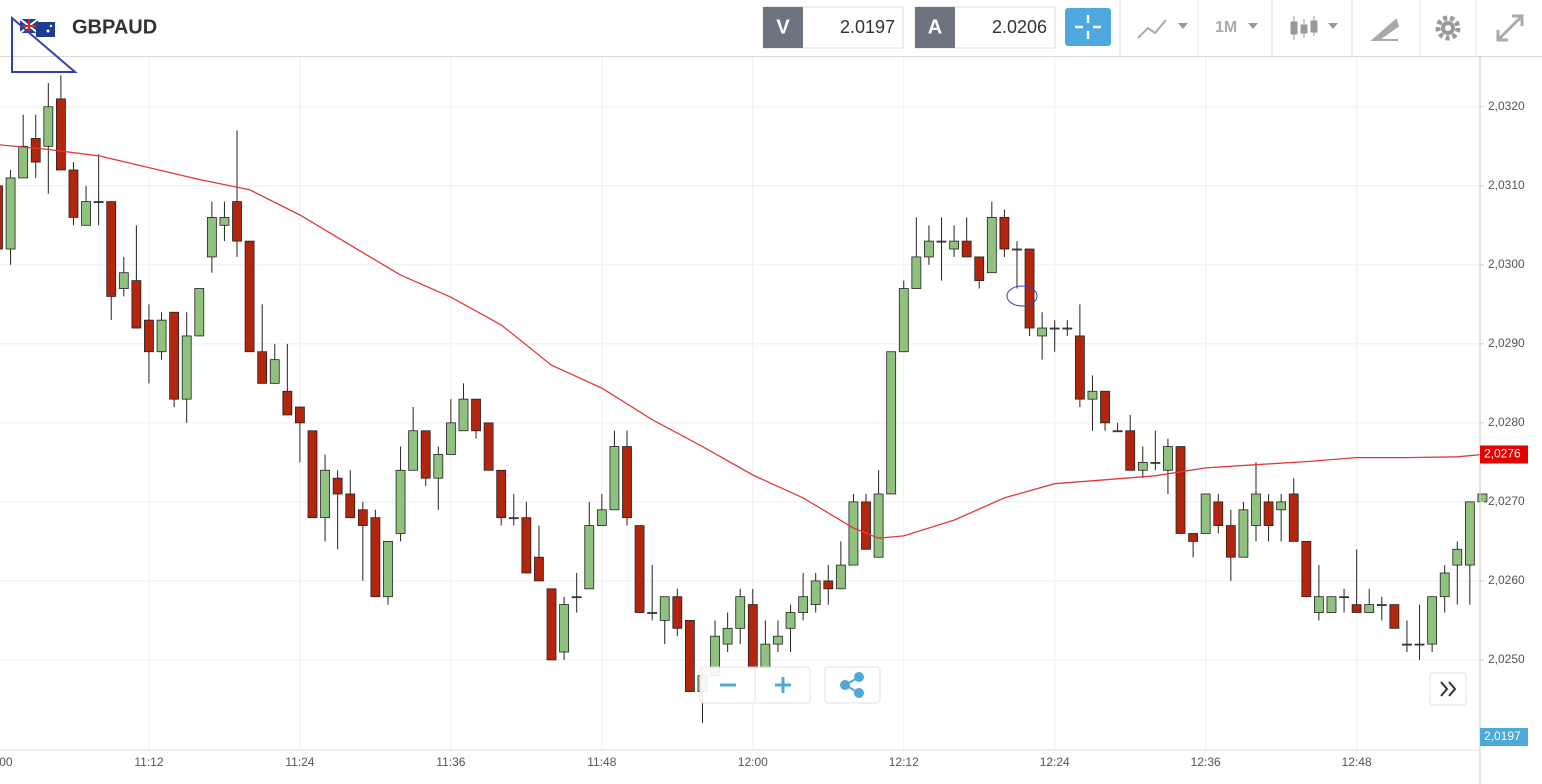  I want to click on x-tick-label: 12:36, so click(1206, 762).